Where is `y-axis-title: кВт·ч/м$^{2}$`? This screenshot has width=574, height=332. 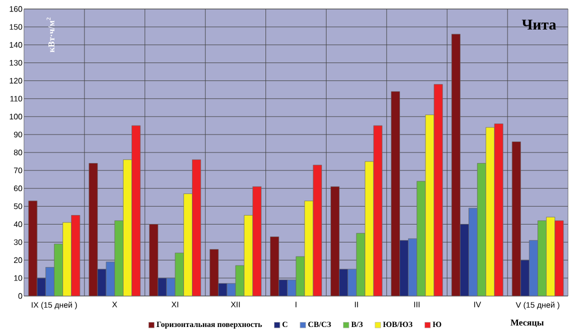 y-axis-title: кВт·ч/м$^{2}$ is located at coordinates (50, 34).